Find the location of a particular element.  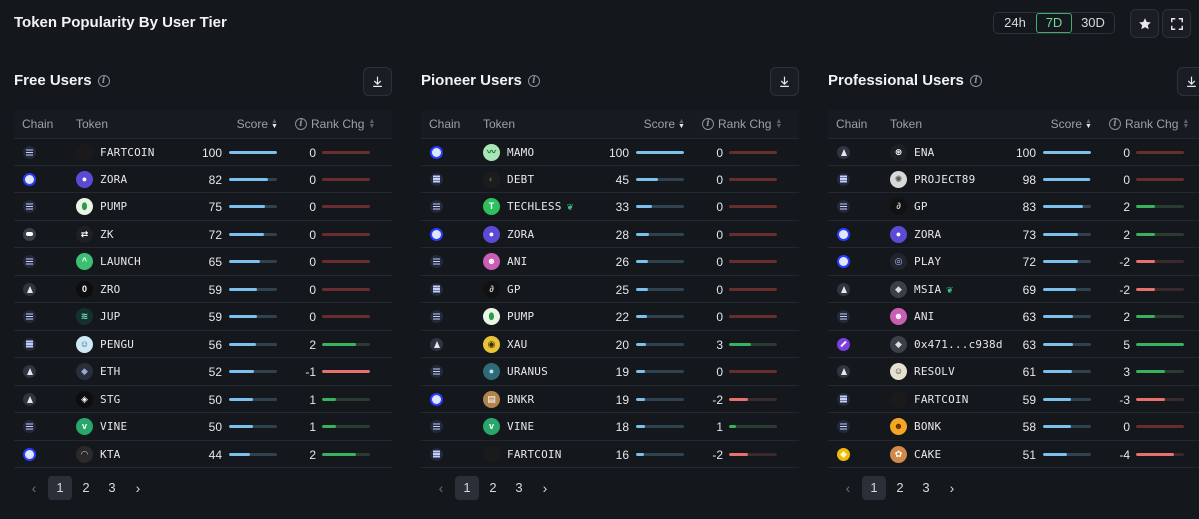

table-row: ◈ STG 50 1 is located at coordinates (203, 399).